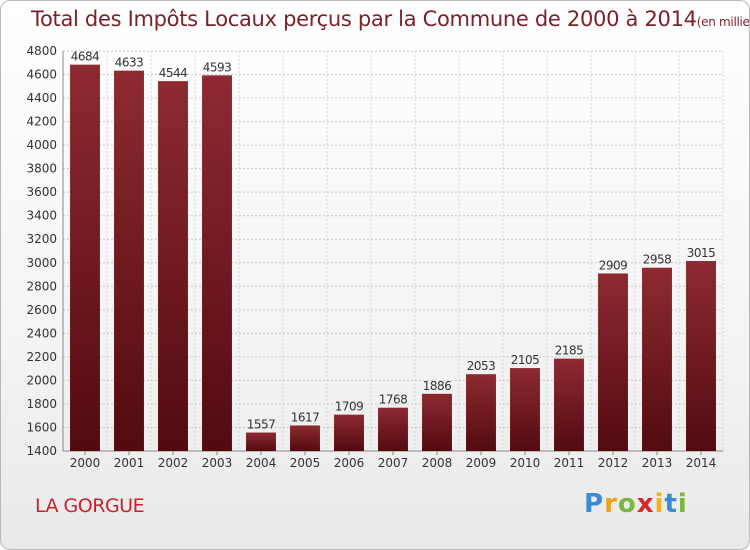 This screenshot has width=750, height=550. What do you see at coordinates (657, 260) in the screenshot?
I see `data-label: 2958` at bounding box center [657, 260].